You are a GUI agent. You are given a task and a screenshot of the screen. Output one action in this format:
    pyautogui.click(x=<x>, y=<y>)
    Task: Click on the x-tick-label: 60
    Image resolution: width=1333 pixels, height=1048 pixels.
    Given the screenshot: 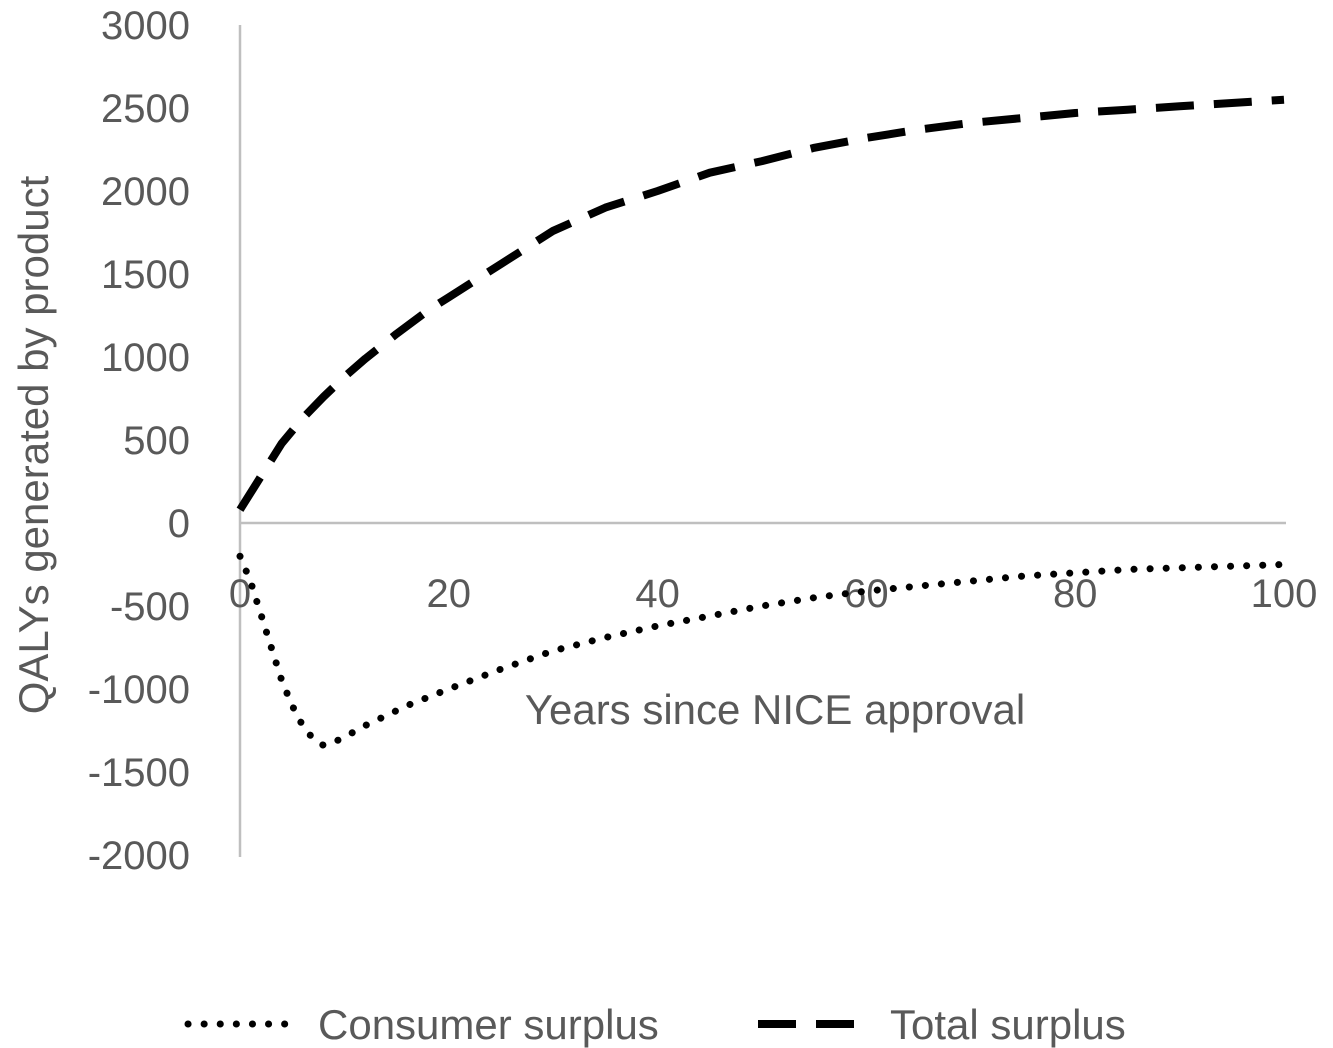 What is the action you would take?
    pyautogui.click(x=866, y=594)
    